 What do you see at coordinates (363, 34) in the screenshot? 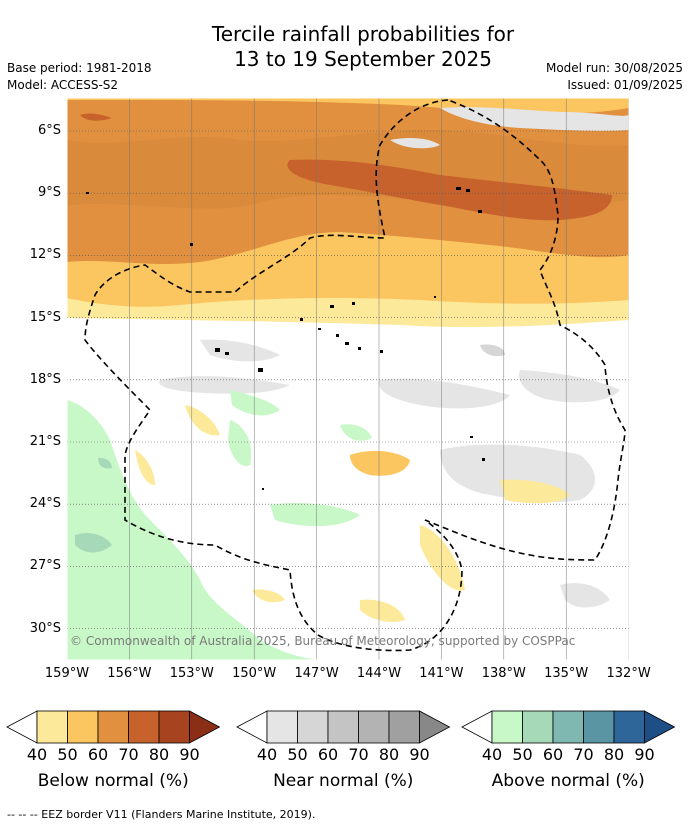
I see `title-line-1: Tercile rainfall probabilities for` at bounding box center [363, 34].